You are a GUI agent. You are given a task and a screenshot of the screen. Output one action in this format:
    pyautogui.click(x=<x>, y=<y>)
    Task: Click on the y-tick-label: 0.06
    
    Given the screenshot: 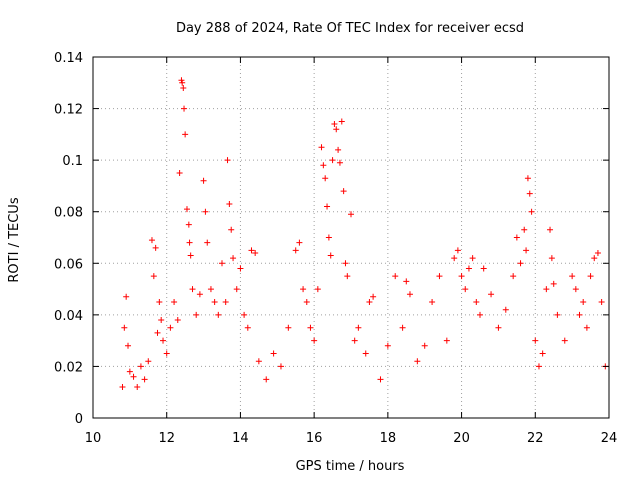 What is the action you would take?
    pyautogui.click(x=68, y=264)
    